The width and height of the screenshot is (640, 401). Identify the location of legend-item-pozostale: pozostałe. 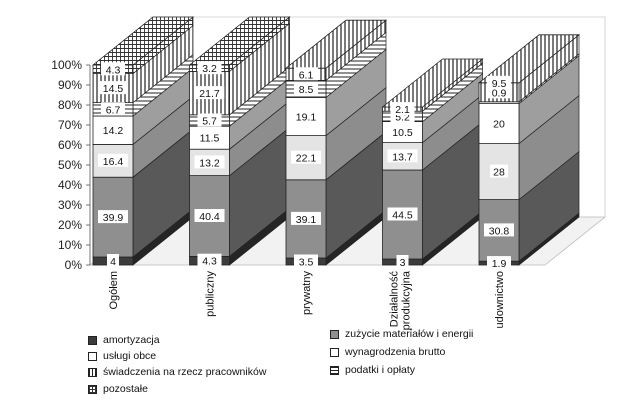
(118, 389).